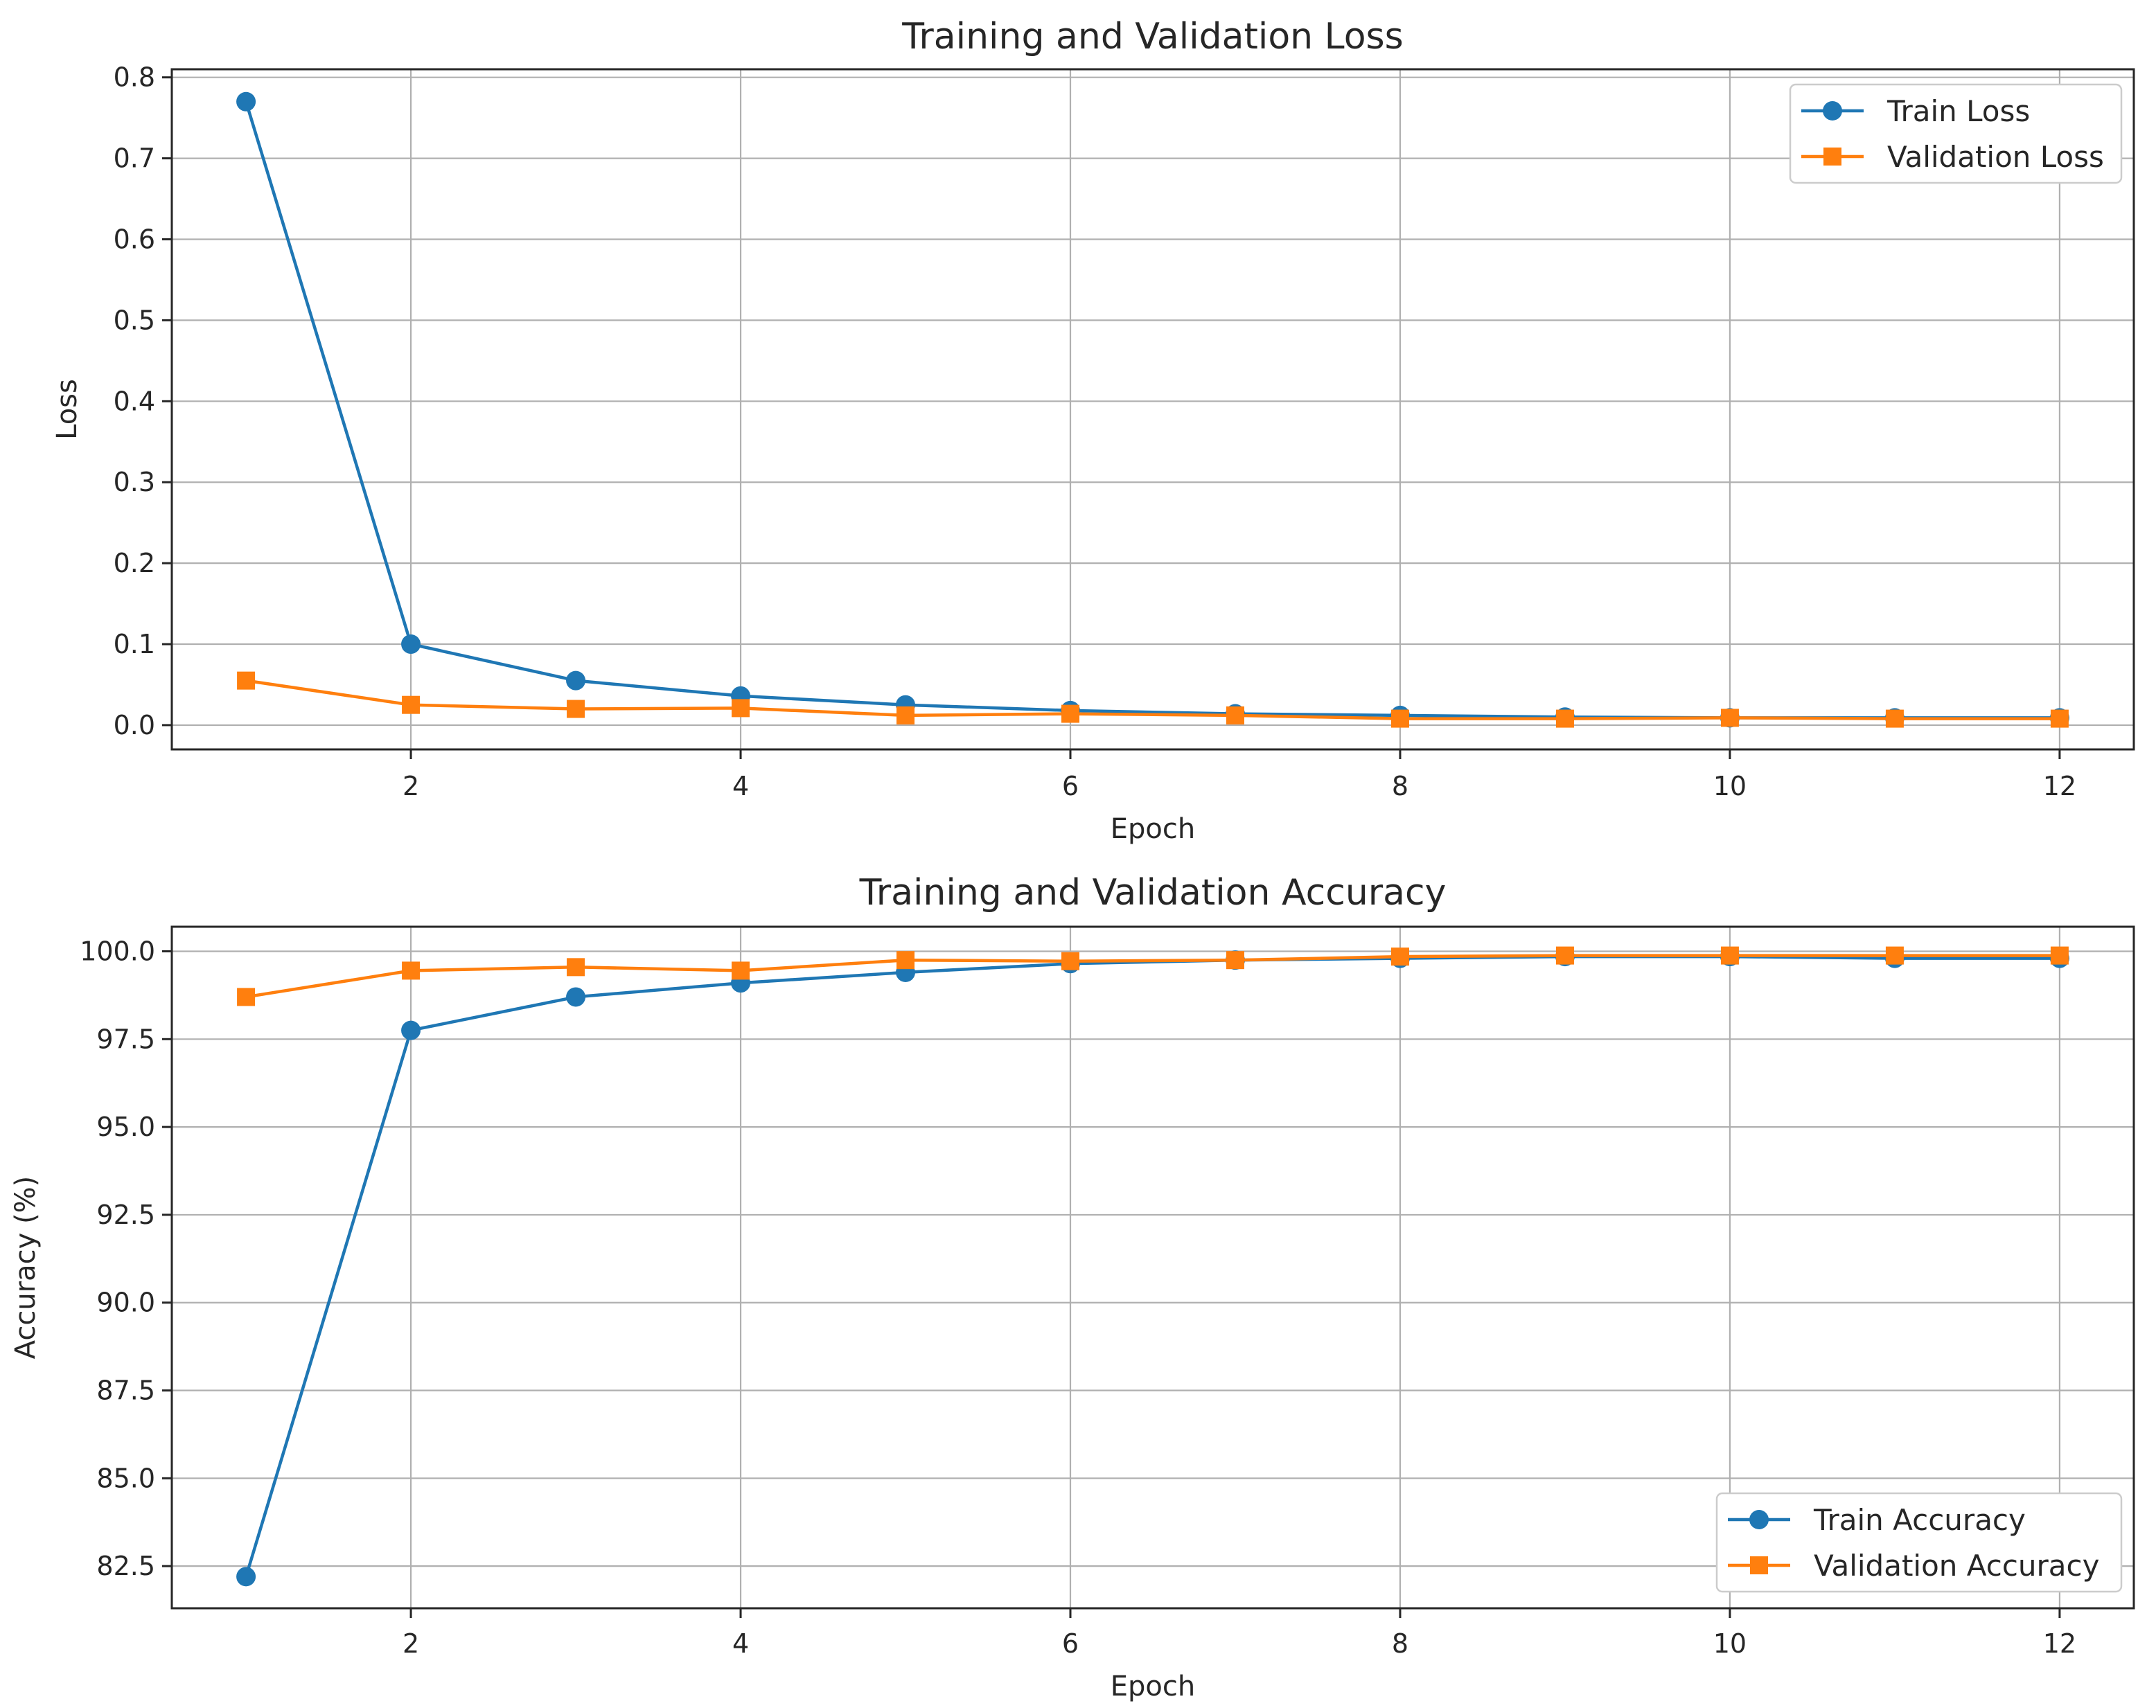 The height and width of the screenshot is (1708, 2156). I want to click on series-line-validation-accuracy, so click(1153, 976).